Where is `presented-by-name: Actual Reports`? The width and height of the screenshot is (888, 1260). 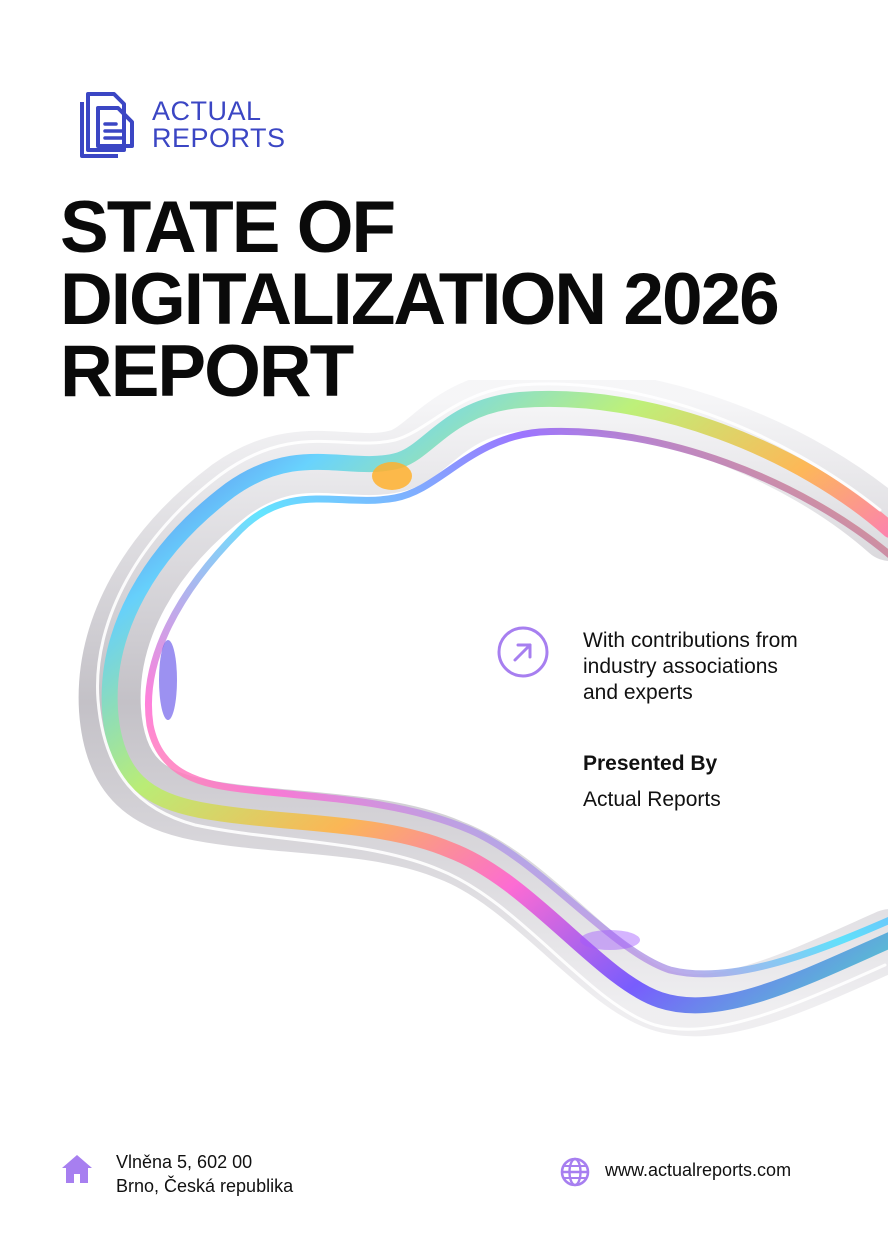
presented-by-name: Actual Reports is located at coordinates (652, 799).